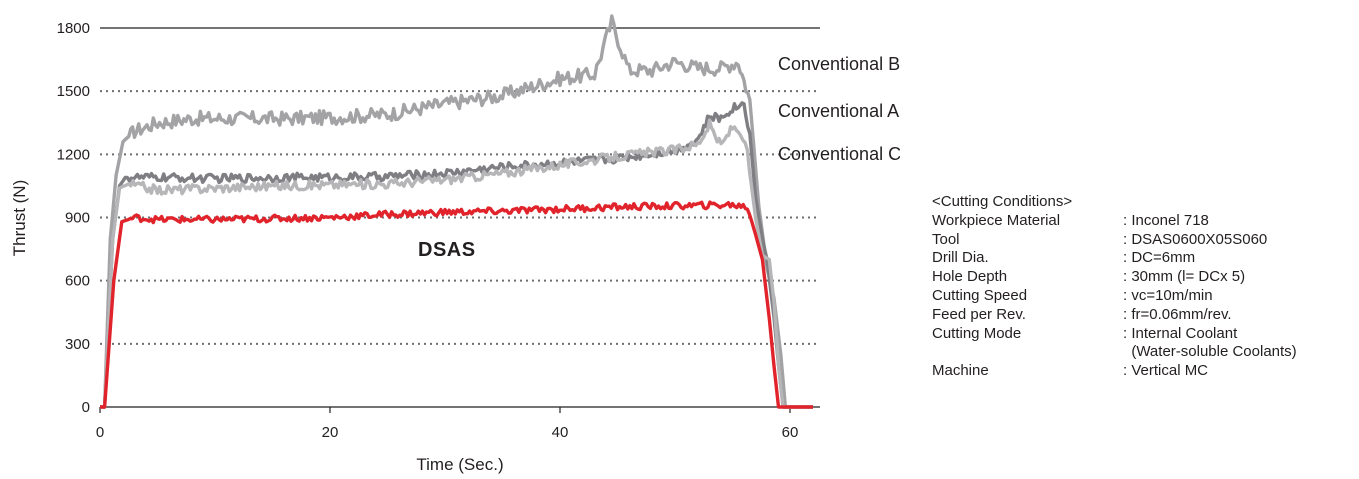  Describe the element at coordinates (839, 64) in the screenshot. I see `label-conventional-b: Conventional B` at that location.